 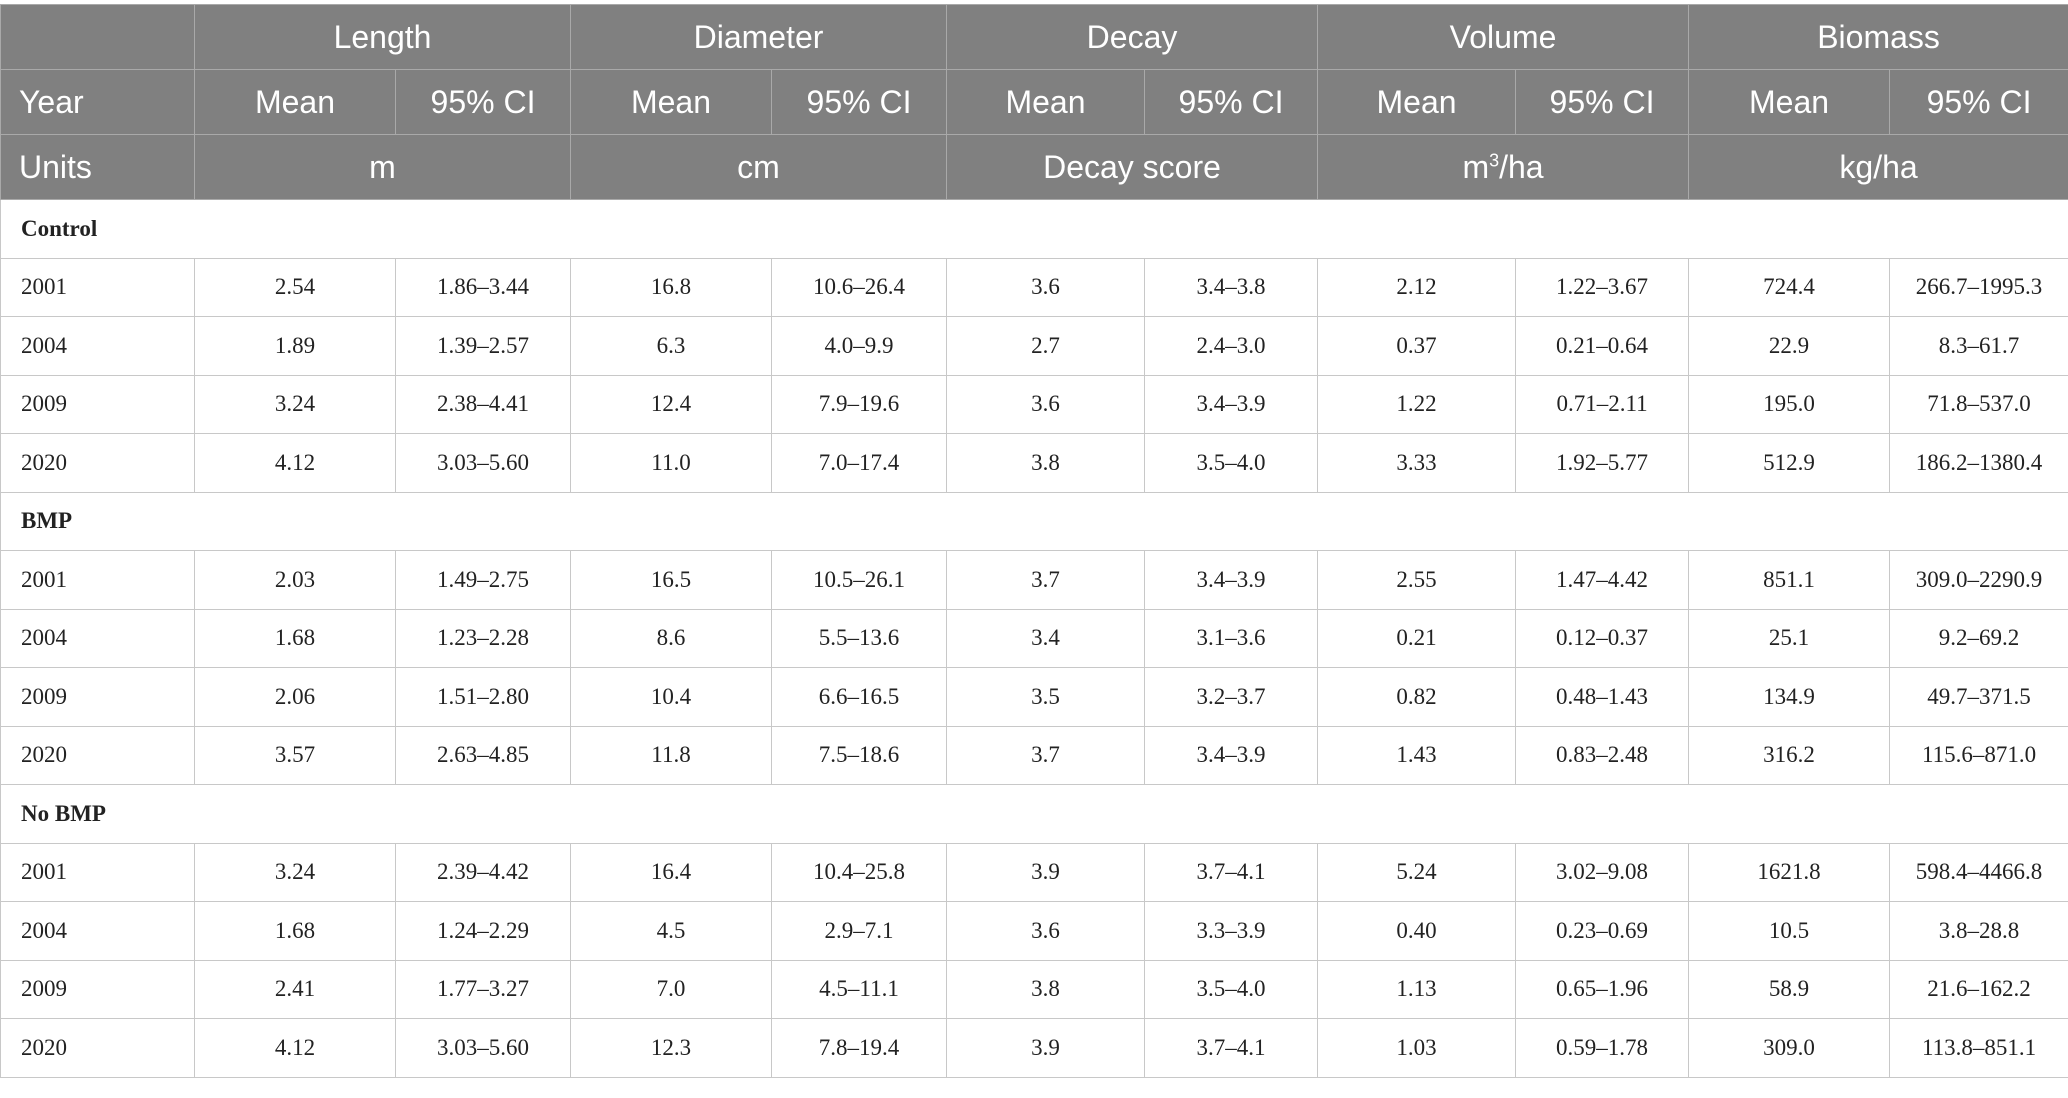 I want to click on header-year: Year, so click(x=98, y=102).